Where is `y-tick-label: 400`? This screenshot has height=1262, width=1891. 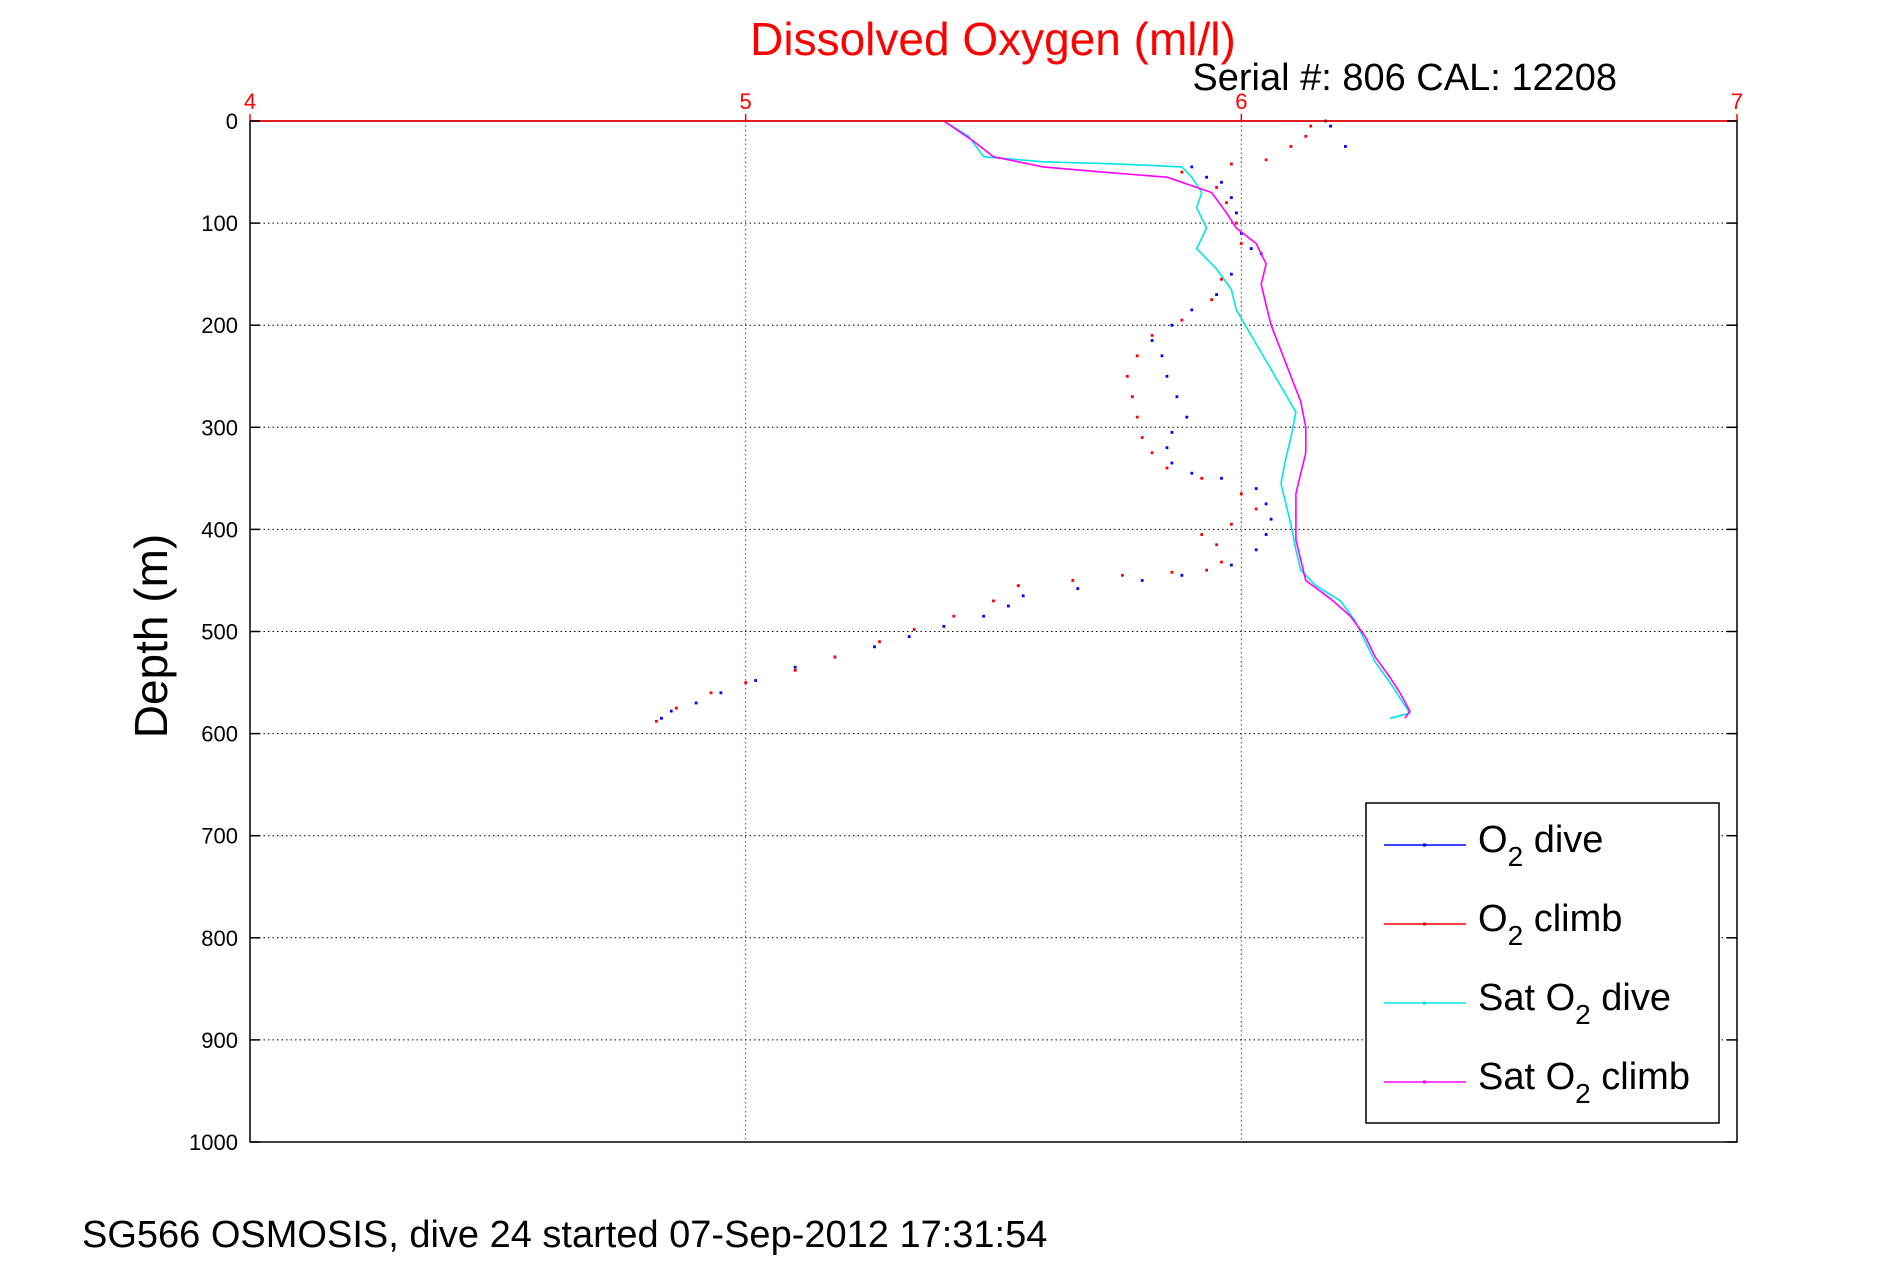
y-tick-label: 400 is located at coordinates (219, 529).